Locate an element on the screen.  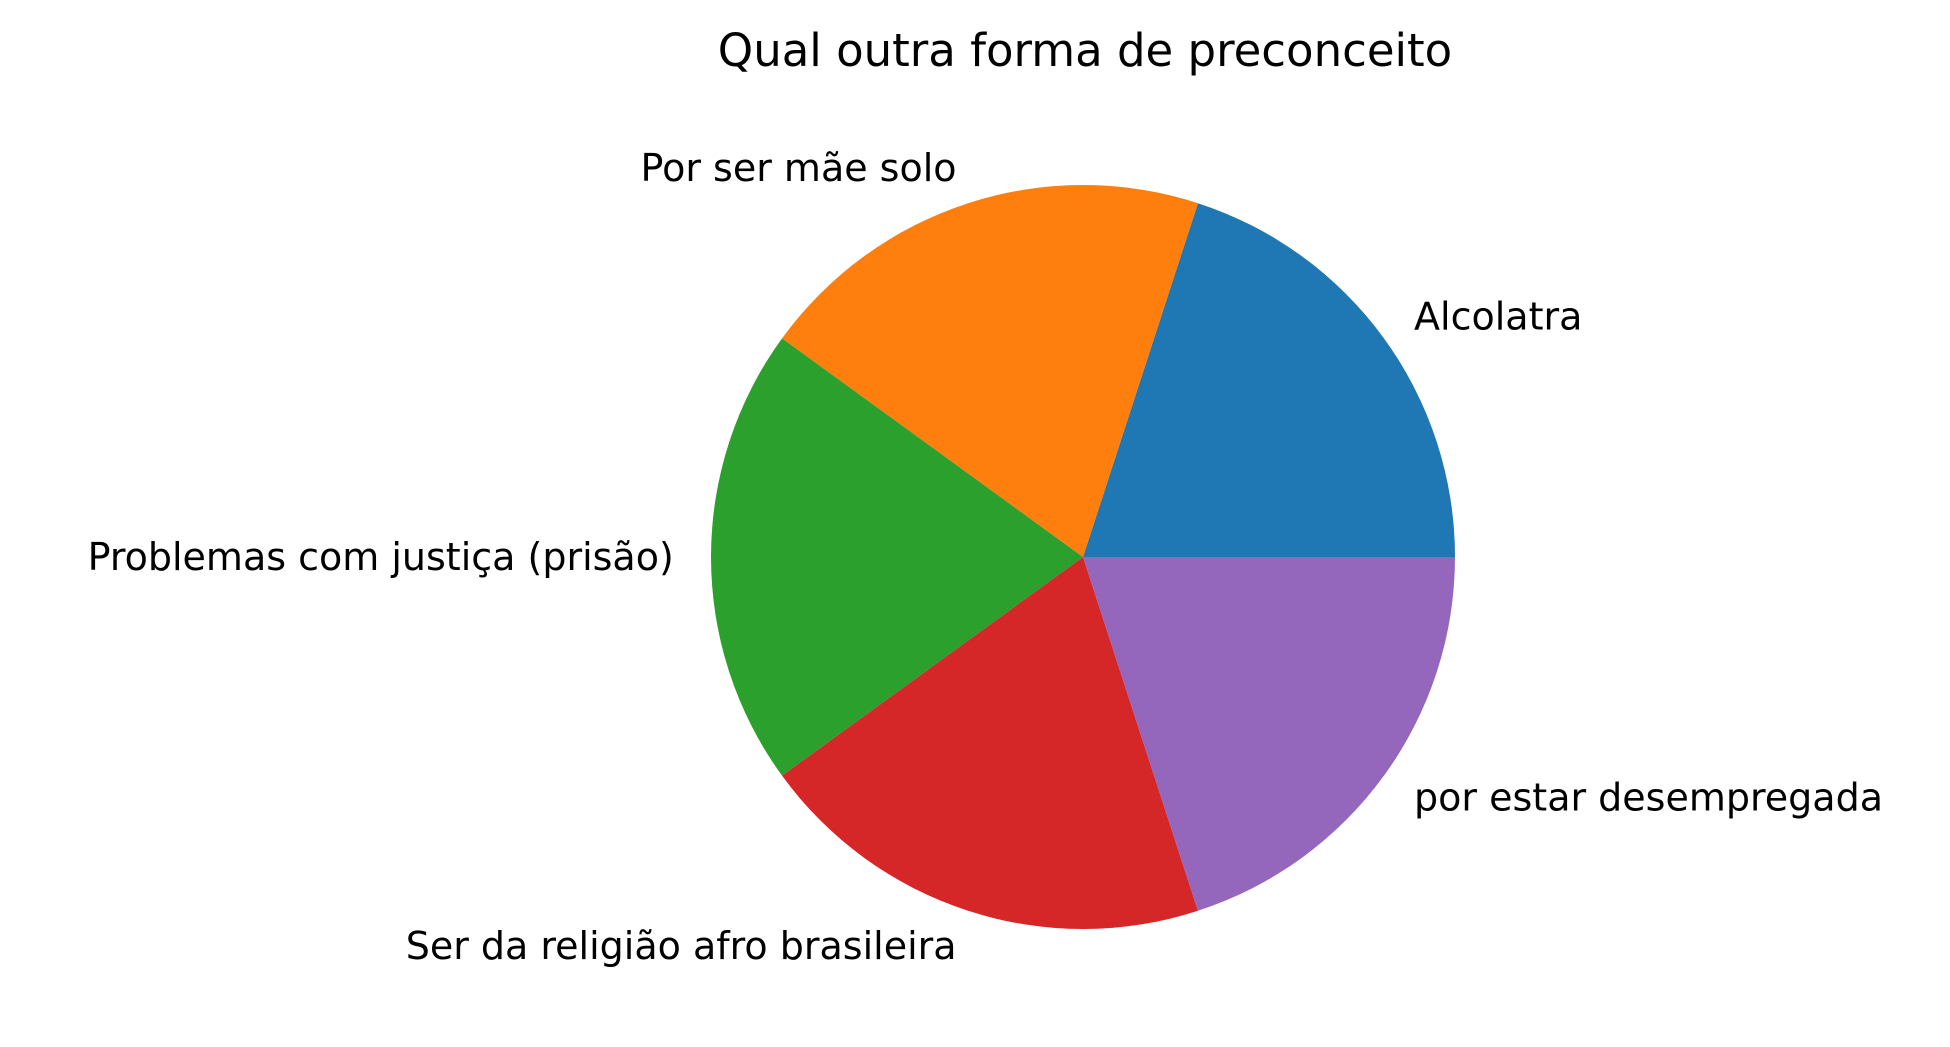
slice-label: Alcolatra is located at coordinates (1498, 316).